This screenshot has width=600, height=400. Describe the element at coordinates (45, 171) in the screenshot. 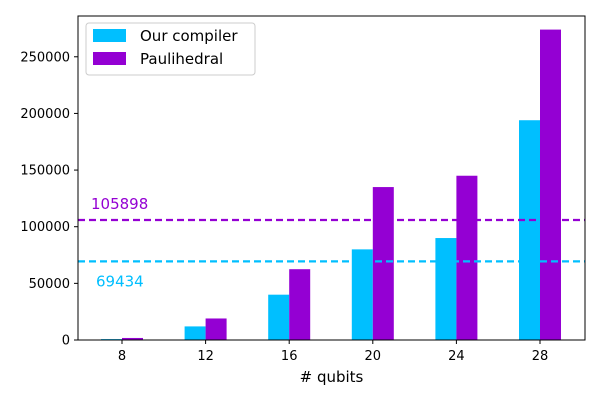

I see `y-tick-label-150000: 150000` at that location.